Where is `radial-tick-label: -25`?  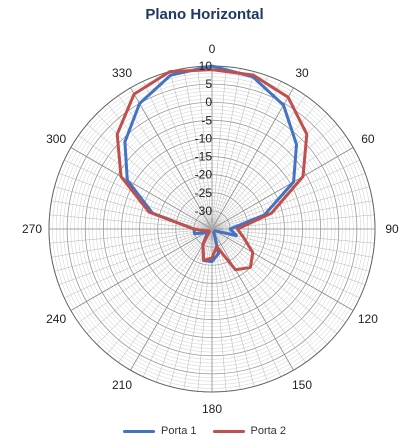
radial-tick-label: -25 is located at coordinates (204, 193).